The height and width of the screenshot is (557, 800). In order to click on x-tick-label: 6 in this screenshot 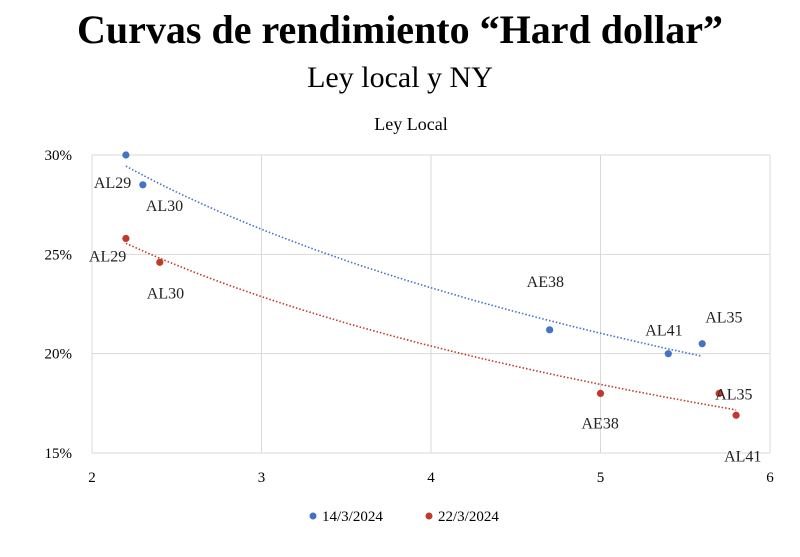, I will do `click(770, 478)`.